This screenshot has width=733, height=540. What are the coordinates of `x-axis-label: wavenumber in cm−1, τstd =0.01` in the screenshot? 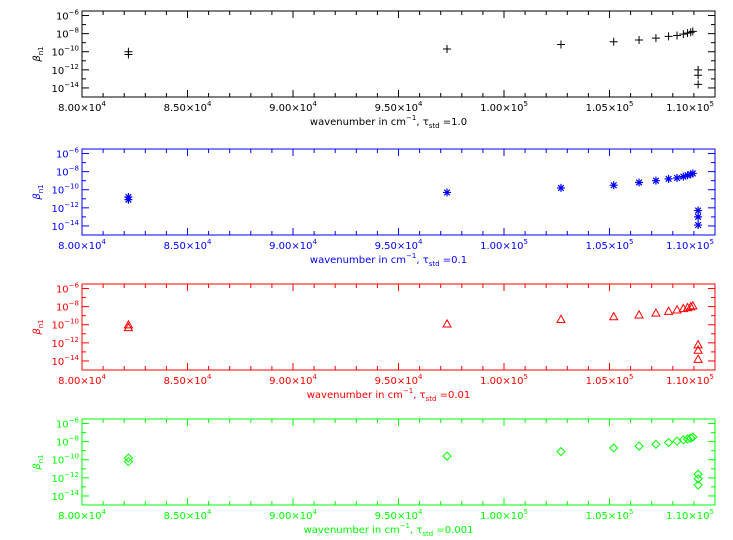 It's located at (389, 395).